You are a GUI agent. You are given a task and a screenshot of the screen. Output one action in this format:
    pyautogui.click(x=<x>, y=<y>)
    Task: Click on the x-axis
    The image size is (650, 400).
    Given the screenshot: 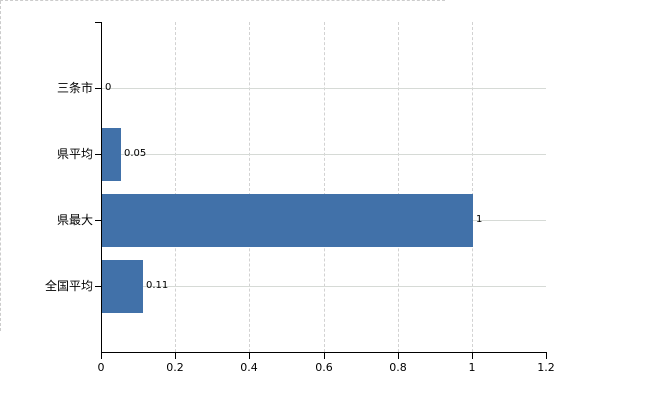 What is the action you would take?
    pyautogui.click(x=324, y=352)
    